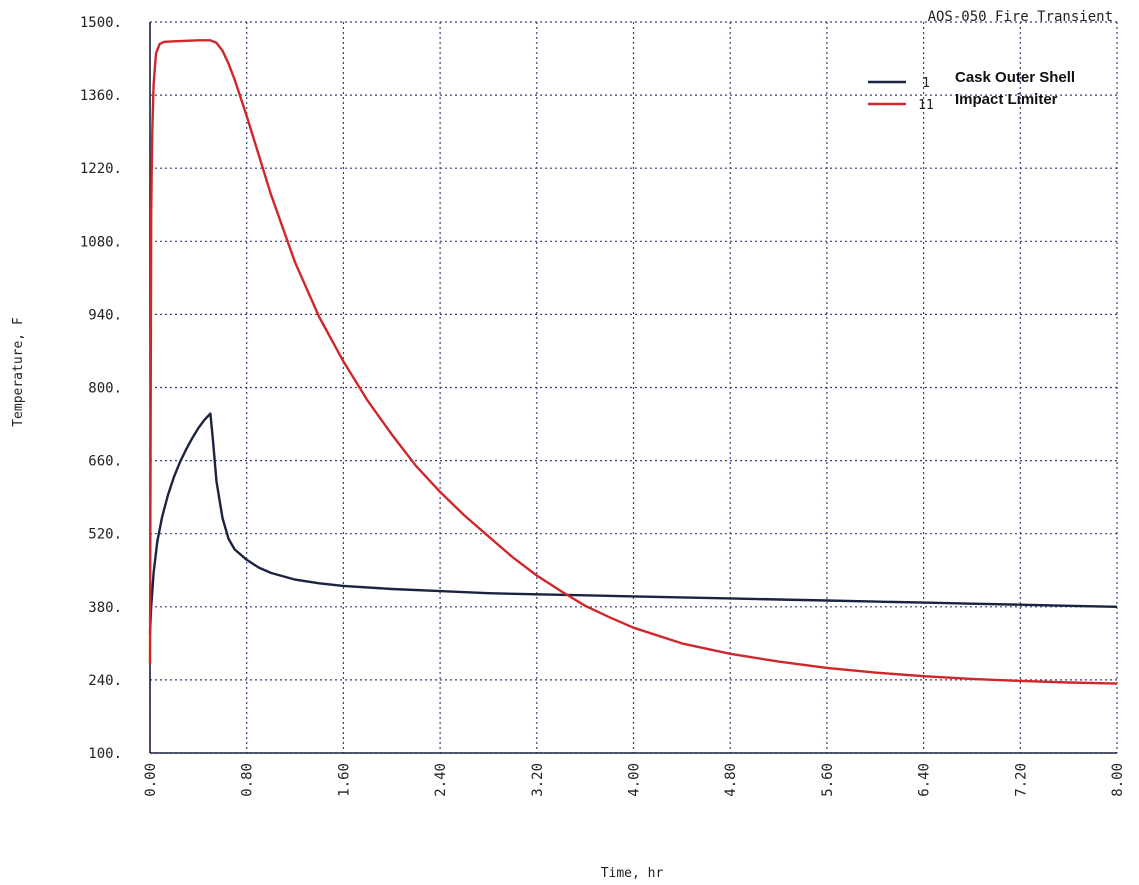 This screenshot has height=885, width=1139. I want to click on legend-entry-label: Cask Outer Shell, so click(1015, 77).